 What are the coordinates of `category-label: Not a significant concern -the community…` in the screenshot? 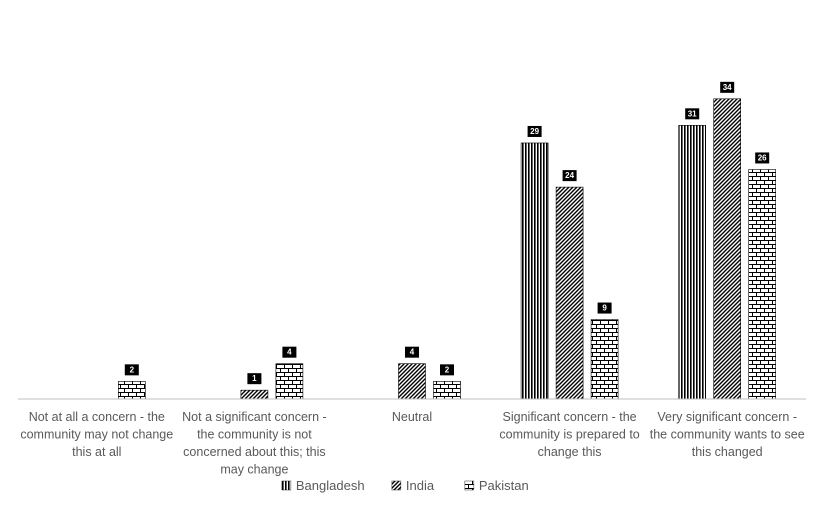 It's located at (254, 443).